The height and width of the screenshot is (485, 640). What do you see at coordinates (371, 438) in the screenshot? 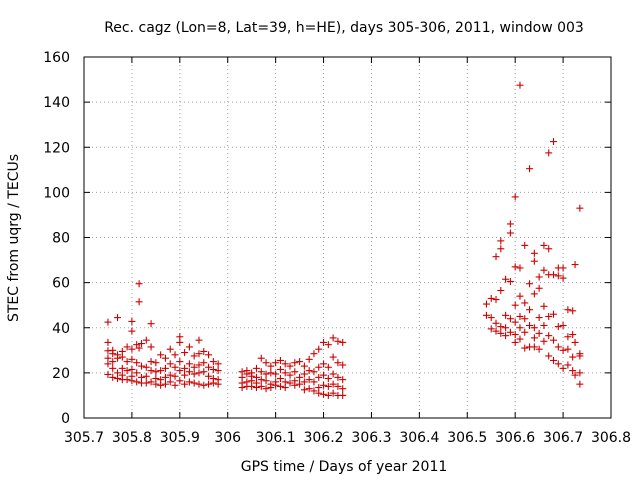
I see `x-tick-label: 306.3` at bounding box center [371, 438].